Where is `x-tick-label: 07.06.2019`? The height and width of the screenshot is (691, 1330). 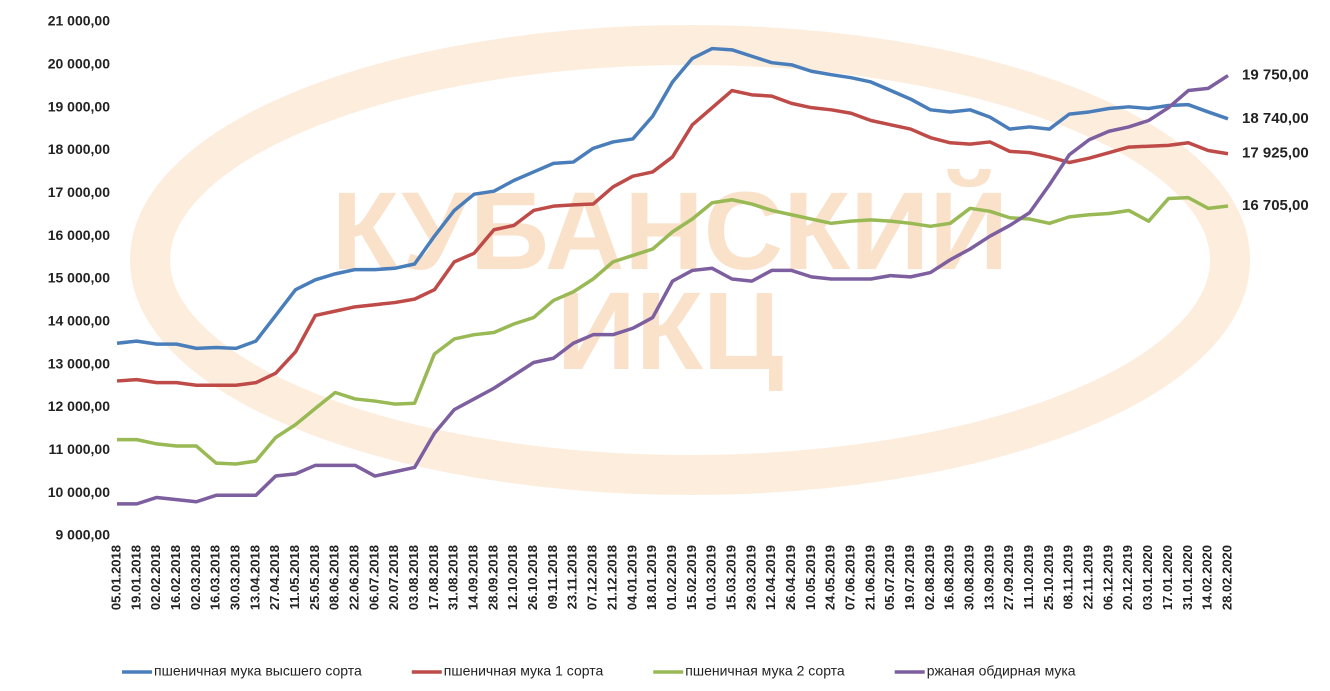 x-tick-label: 07.06.2019 is located at coordinates (849, 577).